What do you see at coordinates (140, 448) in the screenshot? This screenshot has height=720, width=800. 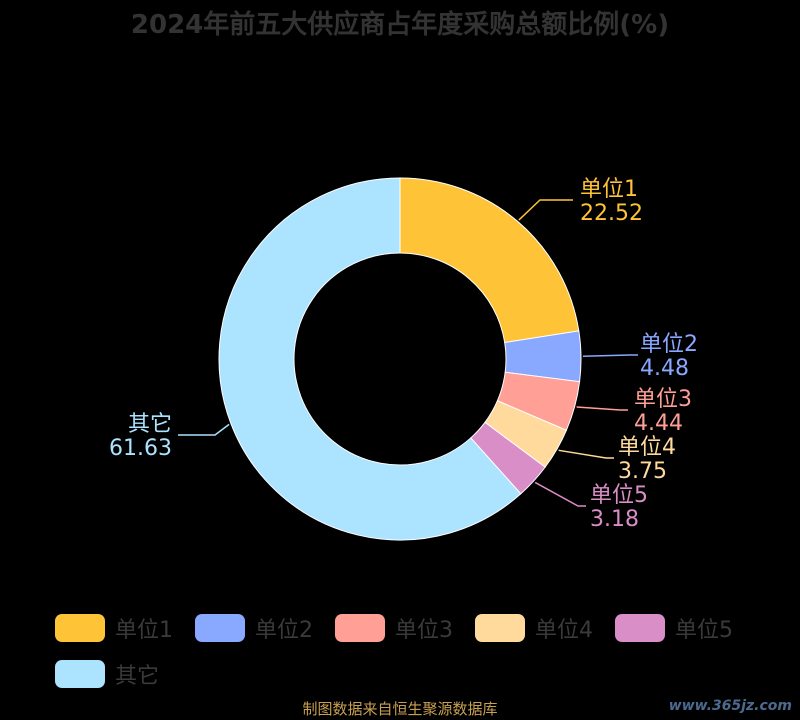 I see `slice-value-6: 61.63` at bounding box center [140, 448].